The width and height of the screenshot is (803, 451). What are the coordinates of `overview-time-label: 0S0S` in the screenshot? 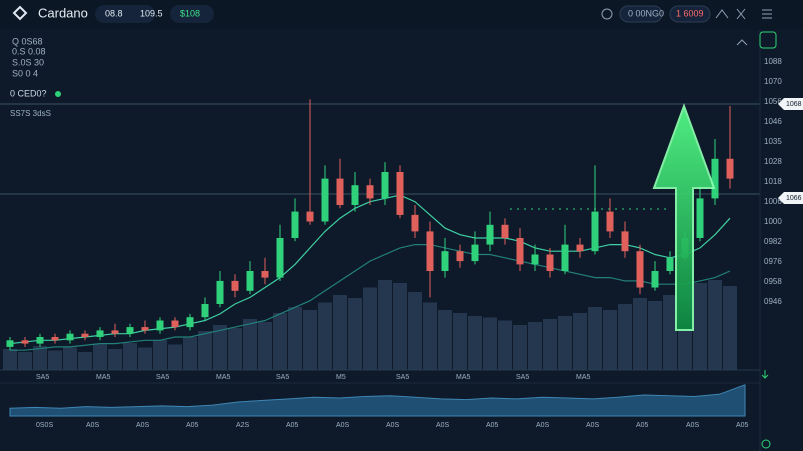 It's located at (44, 425).